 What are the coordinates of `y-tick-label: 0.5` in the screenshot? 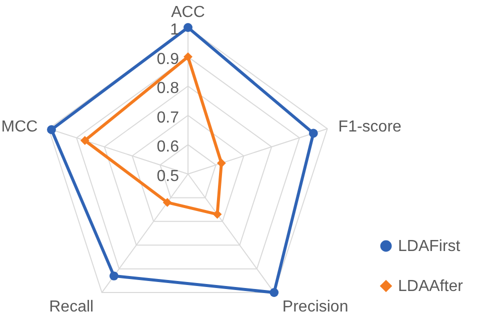 It's located at (168, 176).